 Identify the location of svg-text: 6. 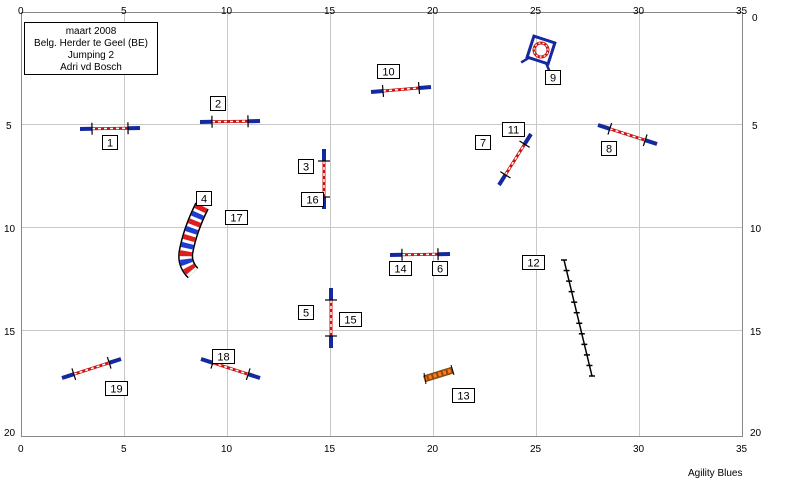
(440, 270).